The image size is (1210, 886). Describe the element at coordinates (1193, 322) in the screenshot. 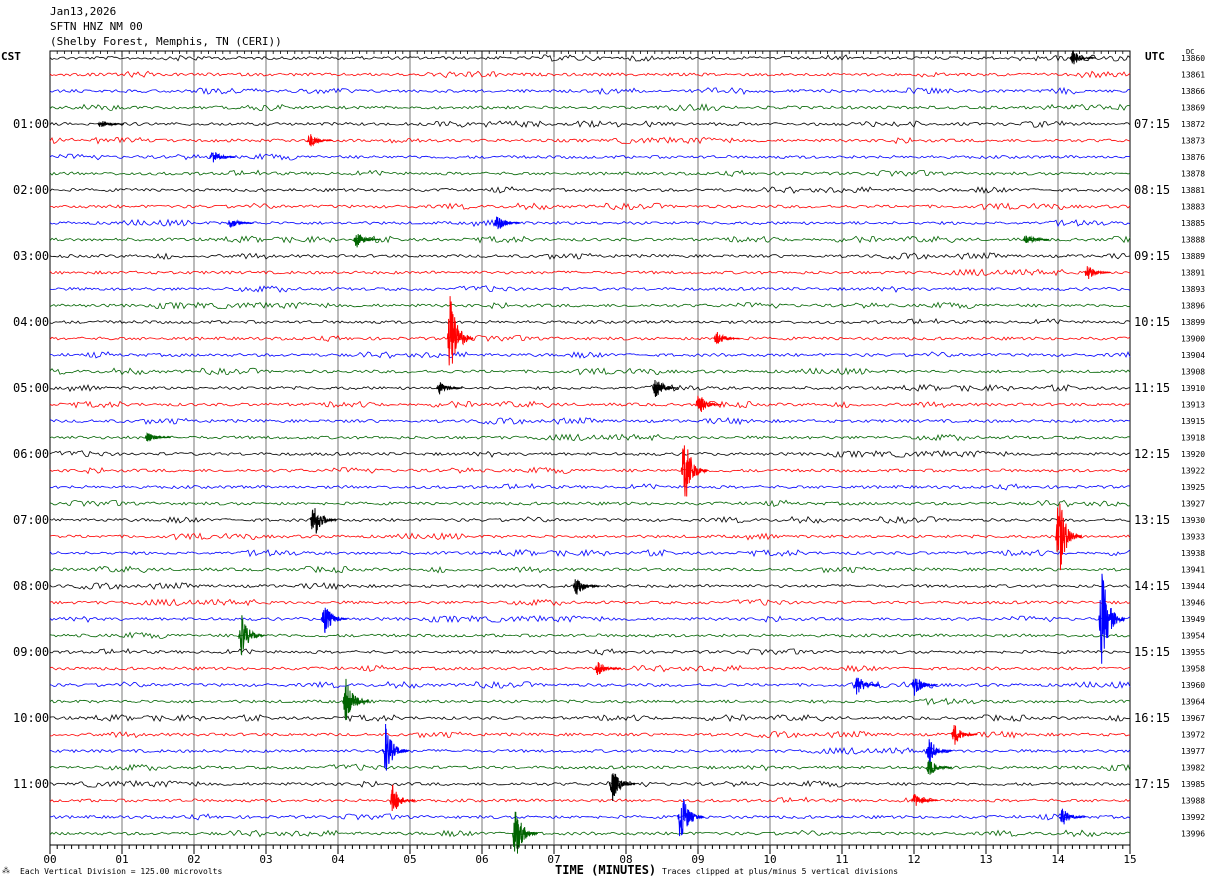

I see `dc-offset-label: 13899` at that location.